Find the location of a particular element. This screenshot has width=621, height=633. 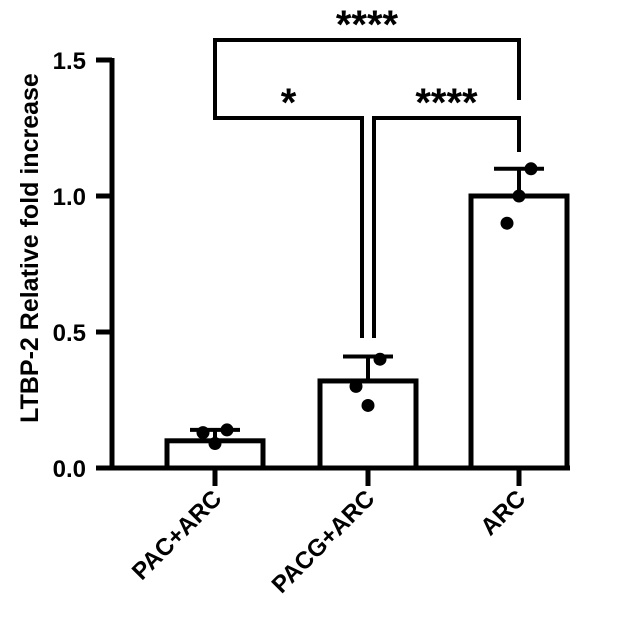

x-tick-label: PACG+ARC is located at coordinates (324, 542).